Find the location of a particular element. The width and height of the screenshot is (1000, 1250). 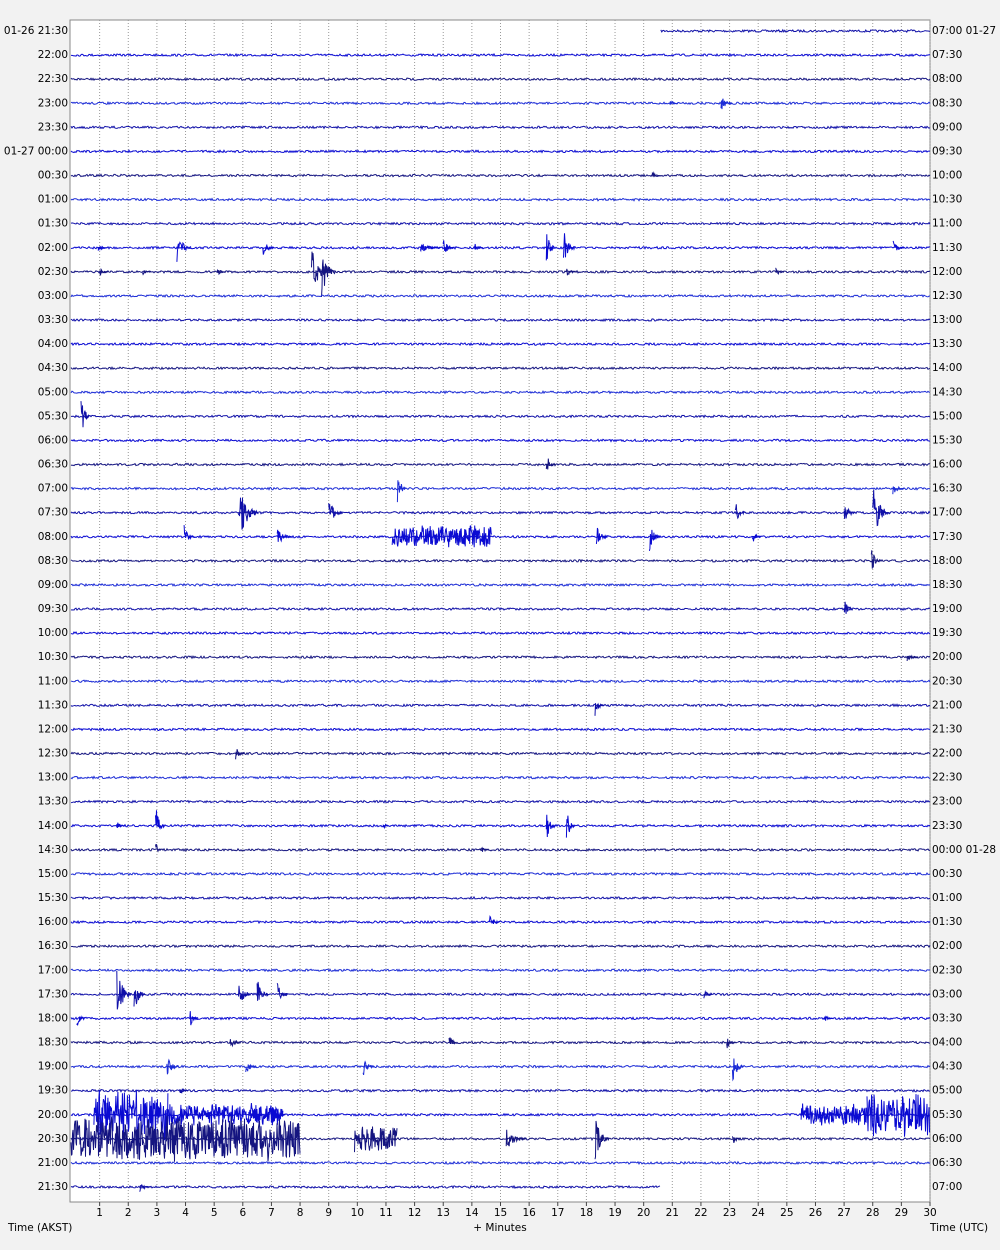

right-time-label: 09:00 is located at coordinates (947, 127).